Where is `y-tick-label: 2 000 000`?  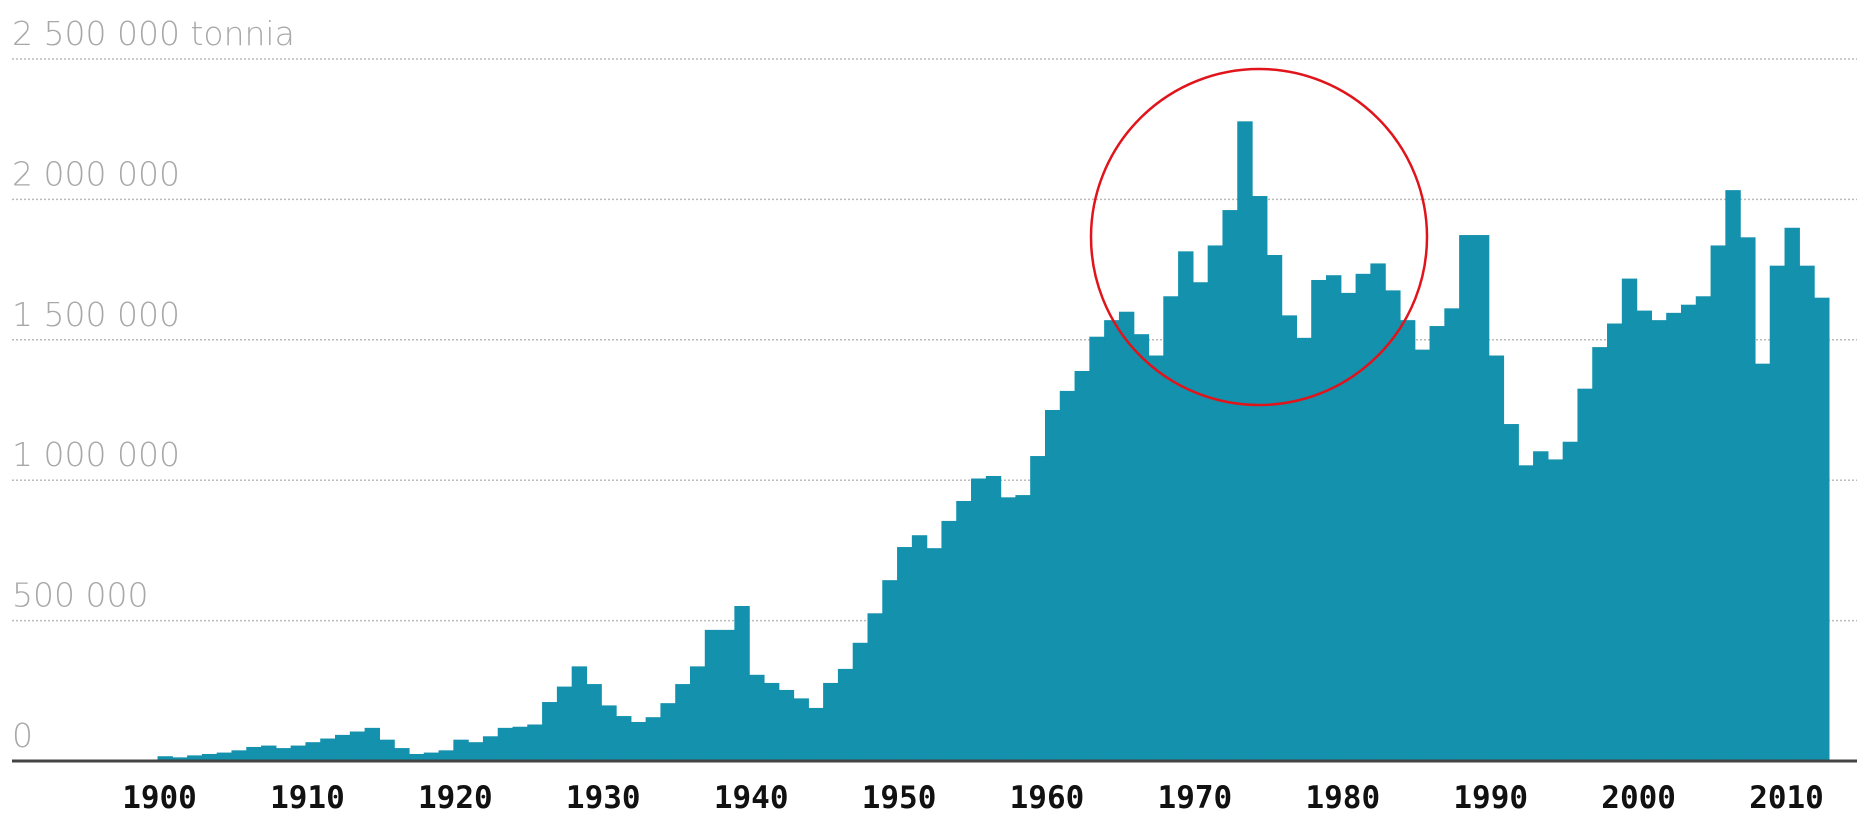
y-tick-label: 2 000 000 is located at coordinates (96, 173).